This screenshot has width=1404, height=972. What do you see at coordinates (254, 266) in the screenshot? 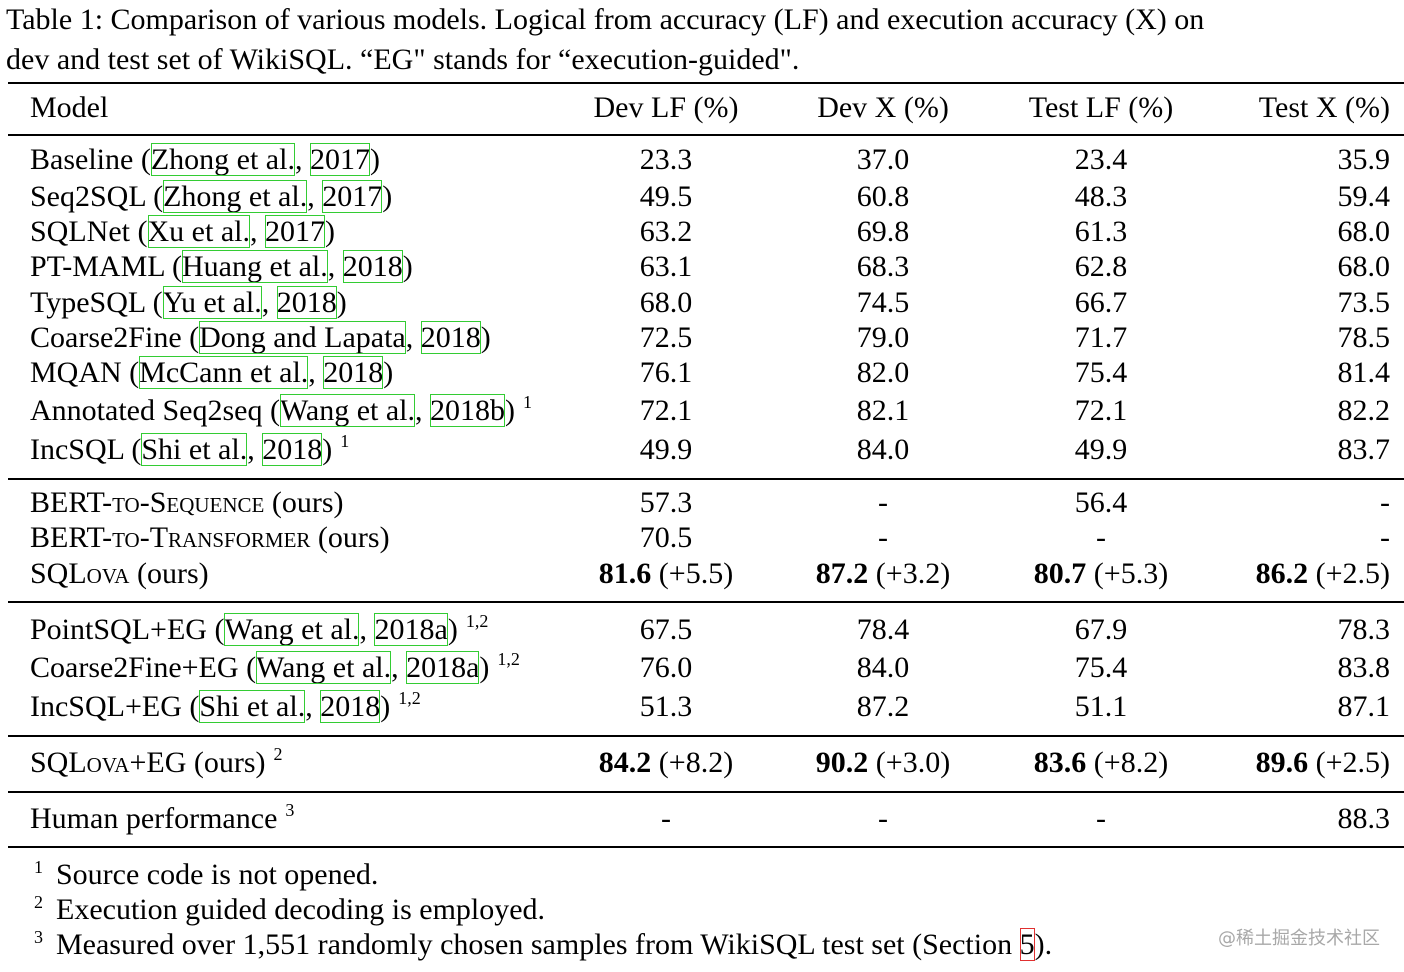
I see `citation-link: Huang et al.` at bounding box center [254, 266].